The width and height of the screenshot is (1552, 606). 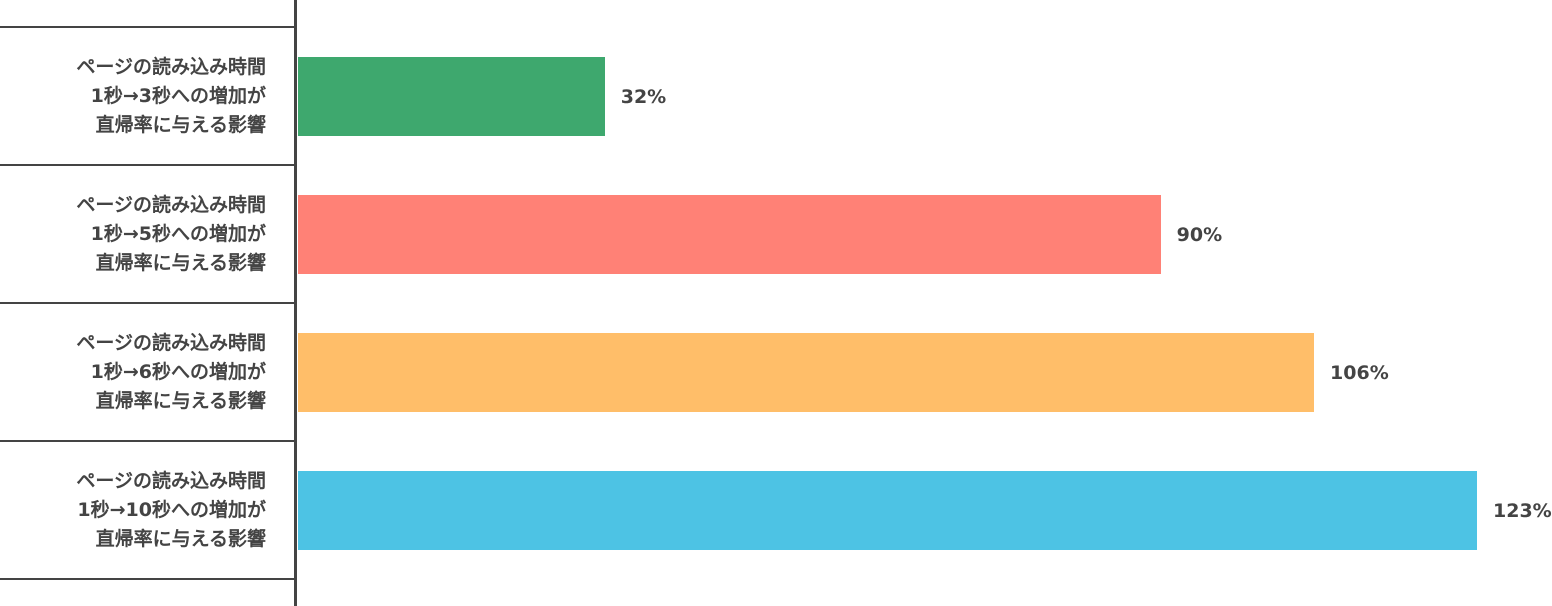 I want to click on data-label: 106%, so click(x=1359, y=373).